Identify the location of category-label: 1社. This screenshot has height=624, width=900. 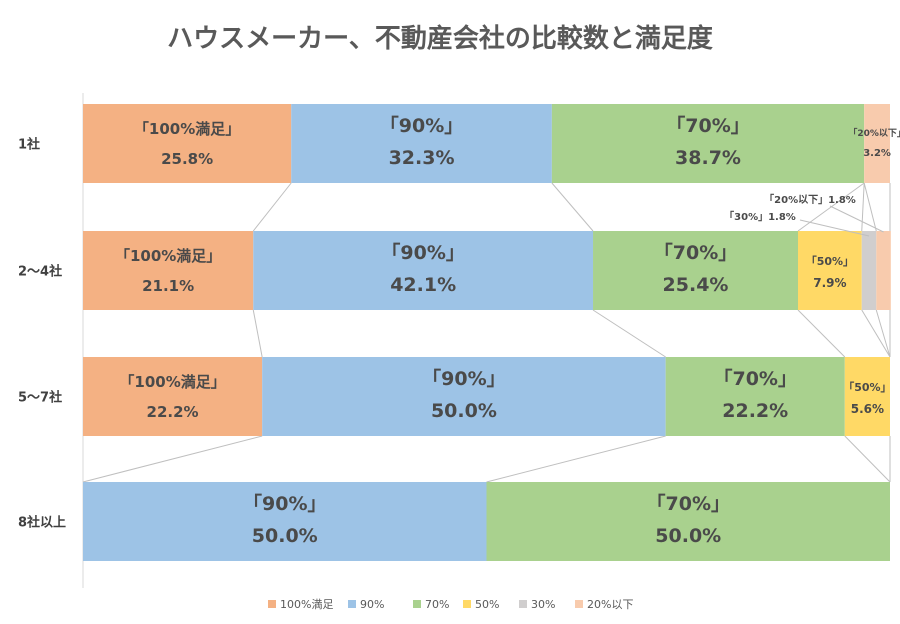
(29, 145).